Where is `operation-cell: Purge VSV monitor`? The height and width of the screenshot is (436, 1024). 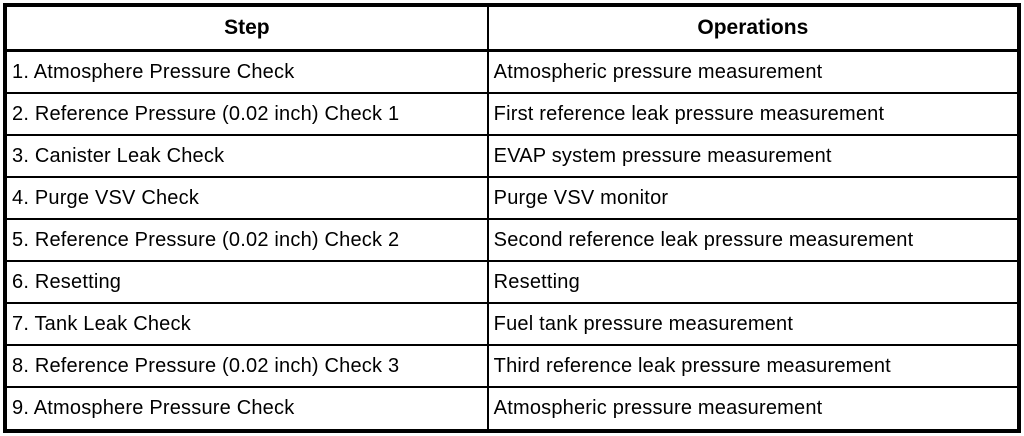
operation-cell: Purge VSV monitor is located at coordinates (753, 198).